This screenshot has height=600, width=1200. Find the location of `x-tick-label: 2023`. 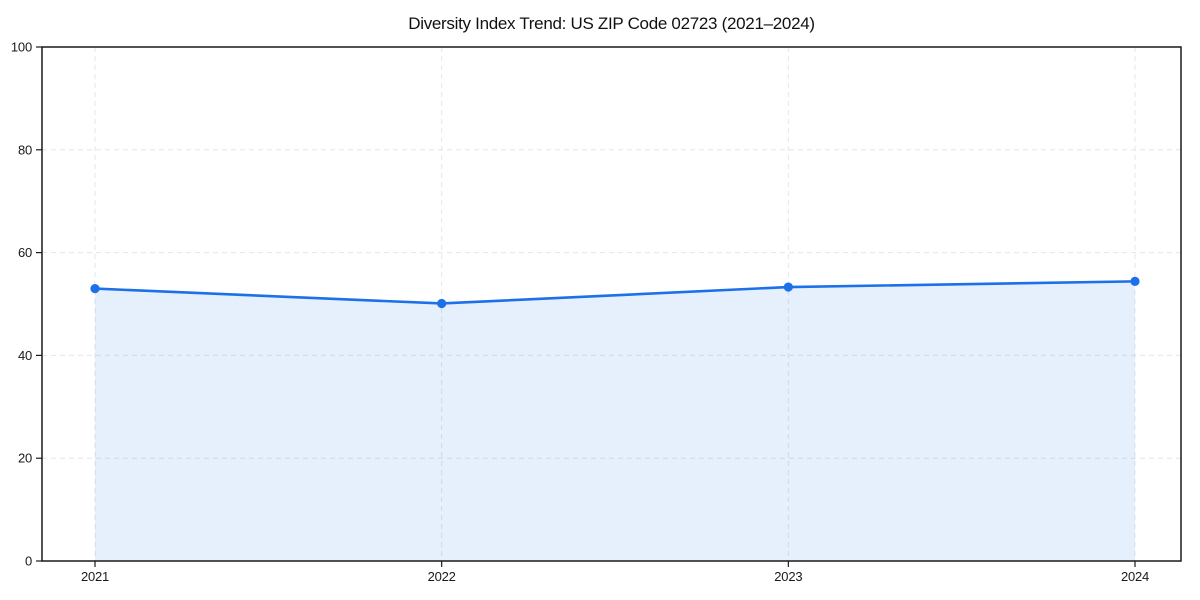

x-tick-label: 2023 is located at coordinates (788, 576).